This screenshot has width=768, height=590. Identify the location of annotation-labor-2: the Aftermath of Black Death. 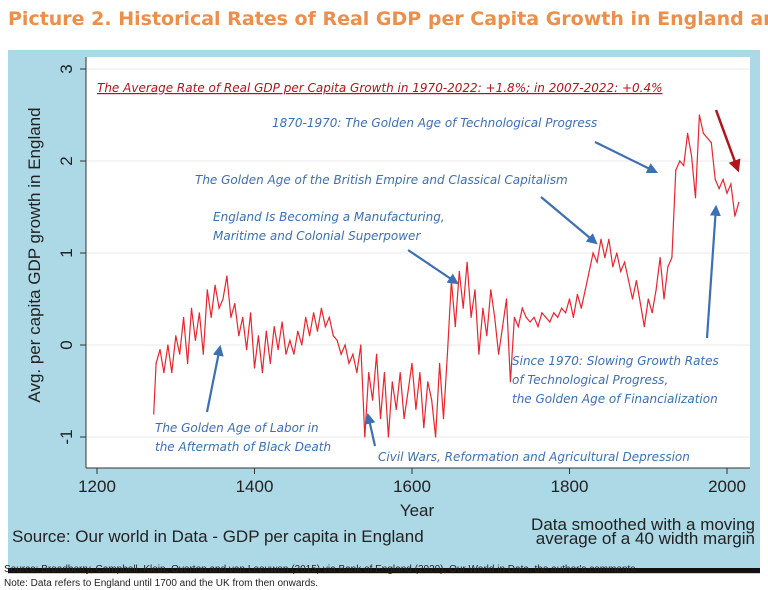
(243, 447).